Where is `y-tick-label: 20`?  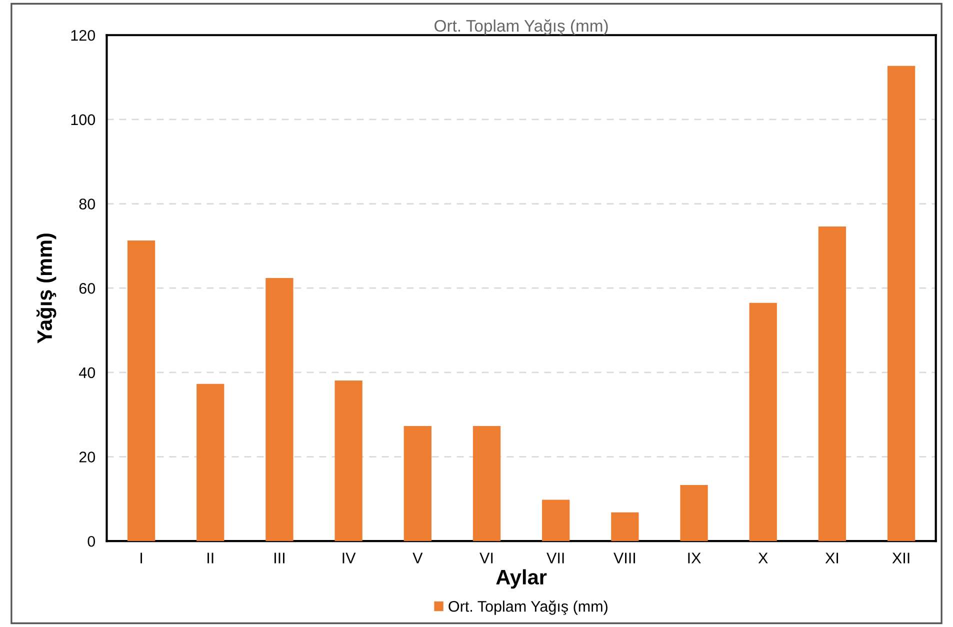
y-tick-label: 20 is located at coordinates (87, 457).